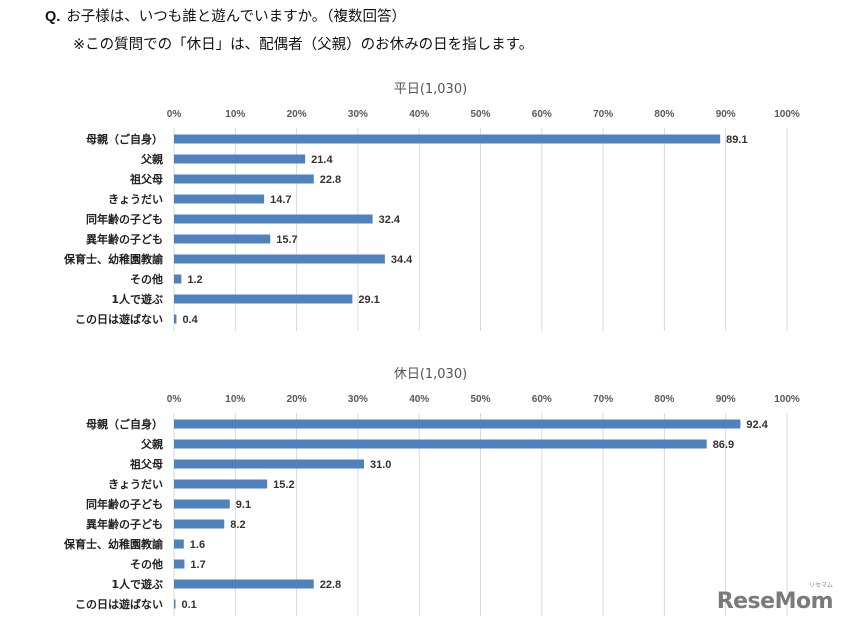 This screenshot has width=845, height=627. Describe the element at coordinates (283, 485) in the screenshot. I see `data-label: 15.2` at that location.